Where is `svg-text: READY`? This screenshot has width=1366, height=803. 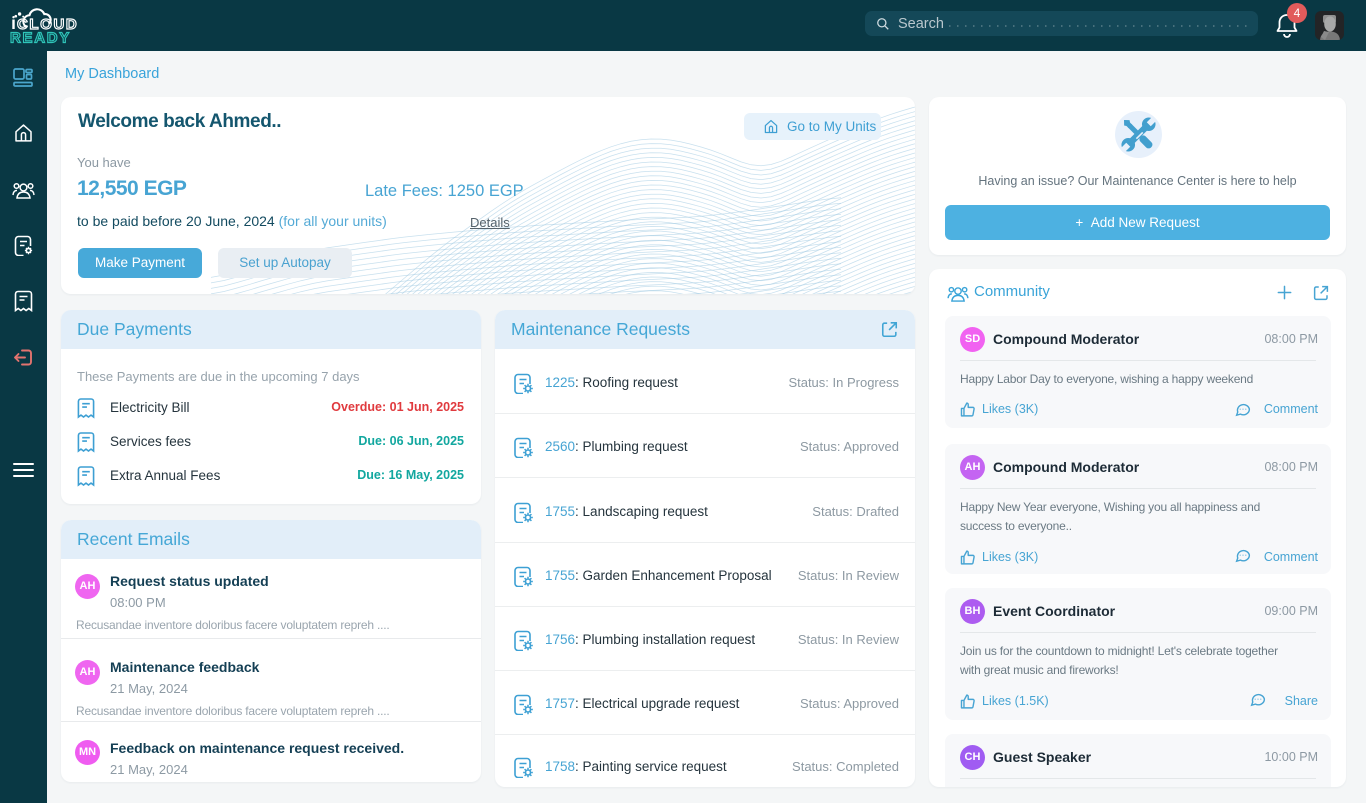 svg-text: READY is located at coordinates (40, 38).